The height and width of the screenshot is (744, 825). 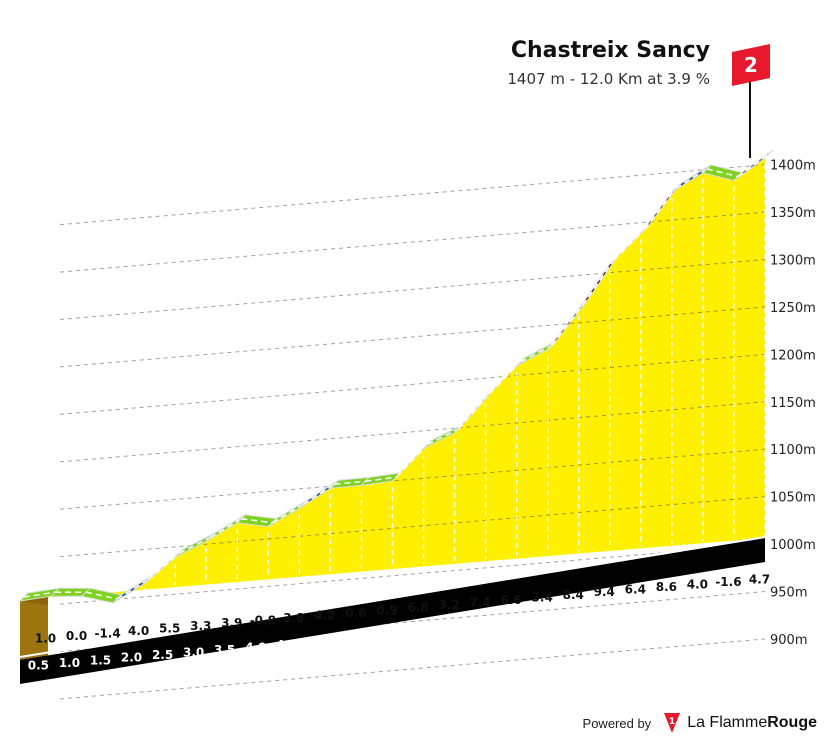 I want to click on distance-tick-label: 2.0, so click(x=131, y=658).